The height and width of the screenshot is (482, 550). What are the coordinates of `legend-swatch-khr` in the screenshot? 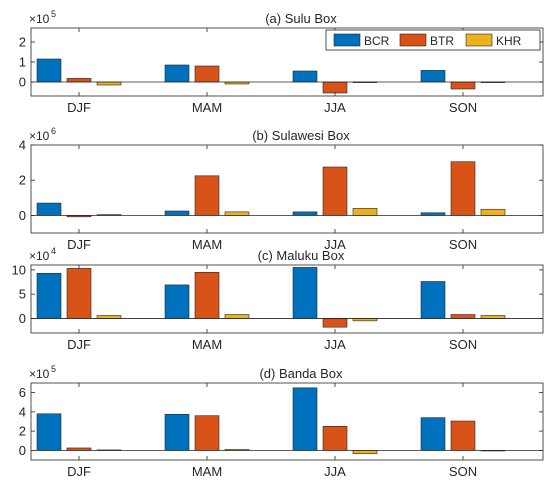 It's located at (479, 40).